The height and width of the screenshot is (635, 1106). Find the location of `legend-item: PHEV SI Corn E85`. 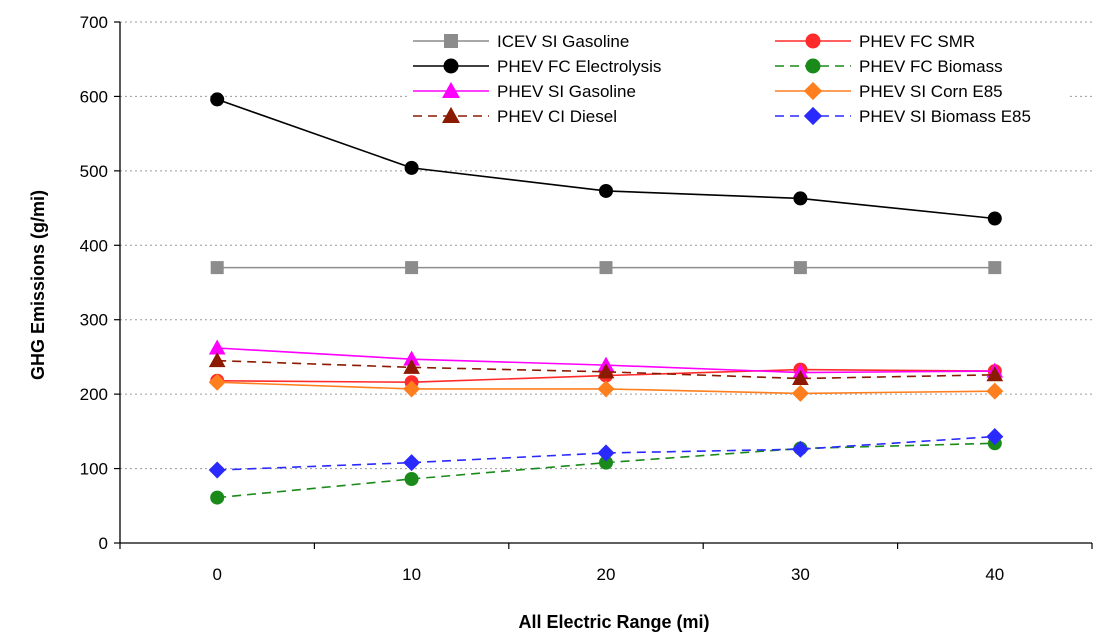

legend-item: PHEV SI Corn E85 is located at coordinates (889, 91).